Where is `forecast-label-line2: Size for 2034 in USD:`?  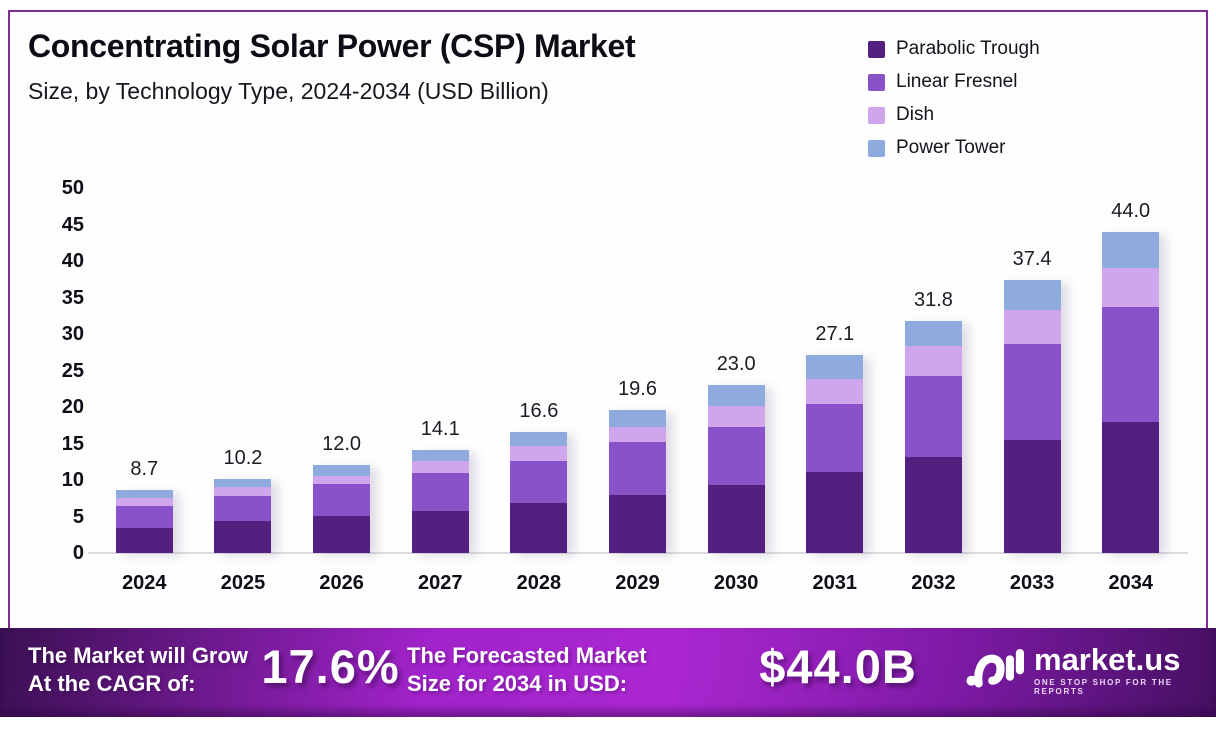 forecast-label-line2: Size for 2034 in USD: is located at coordinates (517, 683).